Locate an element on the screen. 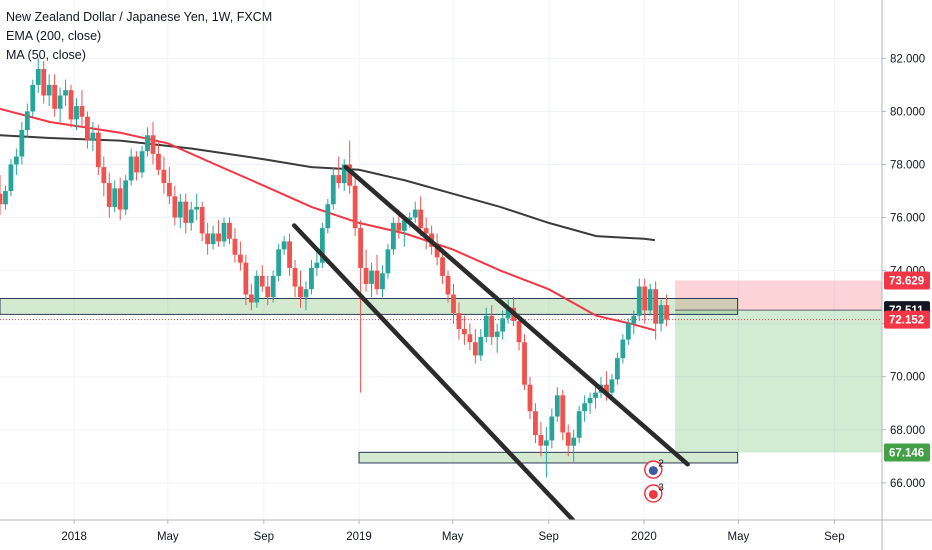  ema-200-line is located at coordinates (328, 188).